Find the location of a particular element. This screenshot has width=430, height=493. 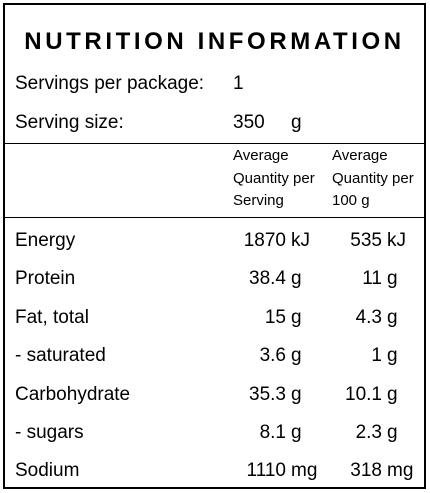

per-serving-value: 8.1 is located at coordinates (272, 432).